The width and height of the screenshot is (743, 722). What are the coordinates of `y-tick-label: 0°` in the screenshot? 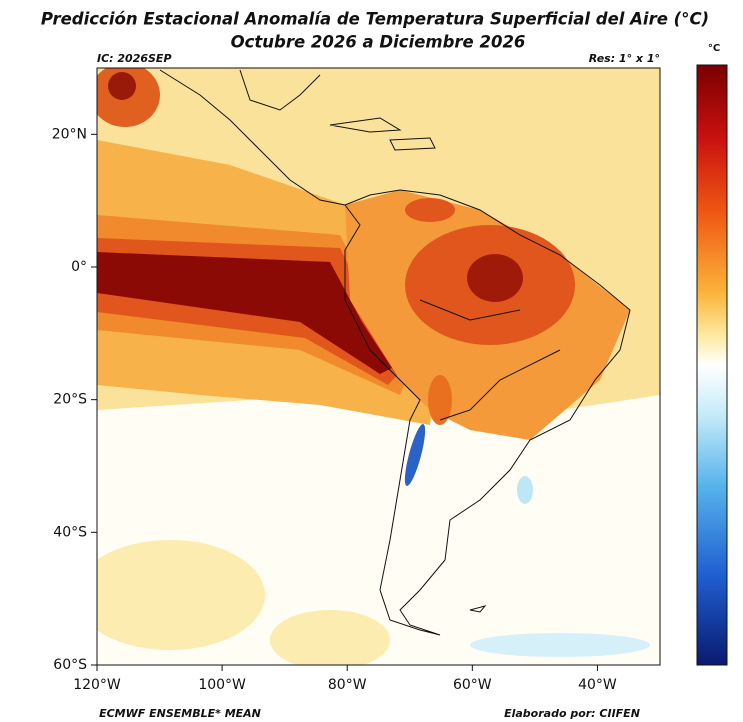 It's located at (79, 267).